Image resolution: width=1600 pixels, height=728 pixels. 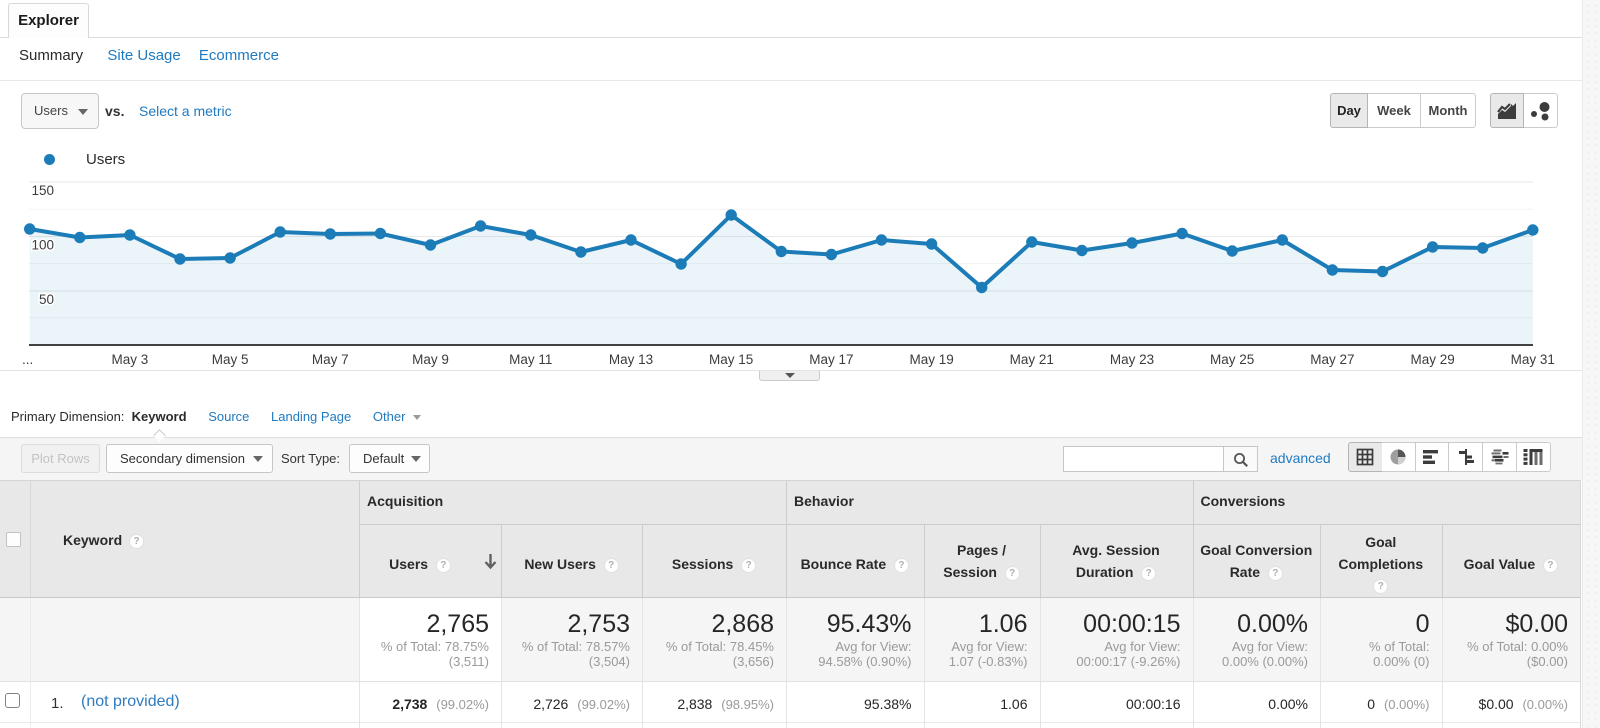 I want to click on svg-text: May 21, so click(x=1032, y=359).